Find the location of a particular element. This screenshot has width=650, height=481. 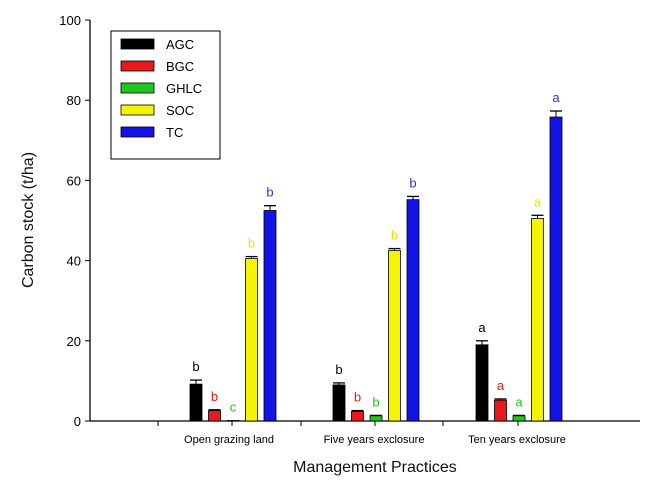

legend-frame is located at coordinates (165, 95).